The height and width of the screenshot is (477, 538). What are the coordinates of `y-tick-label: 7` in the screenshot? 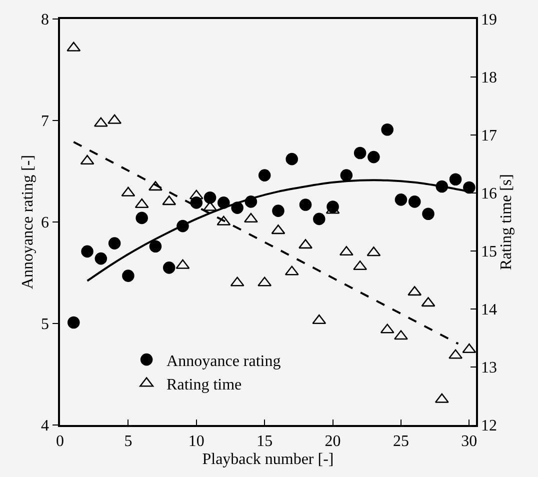 It's located at (45, 121).